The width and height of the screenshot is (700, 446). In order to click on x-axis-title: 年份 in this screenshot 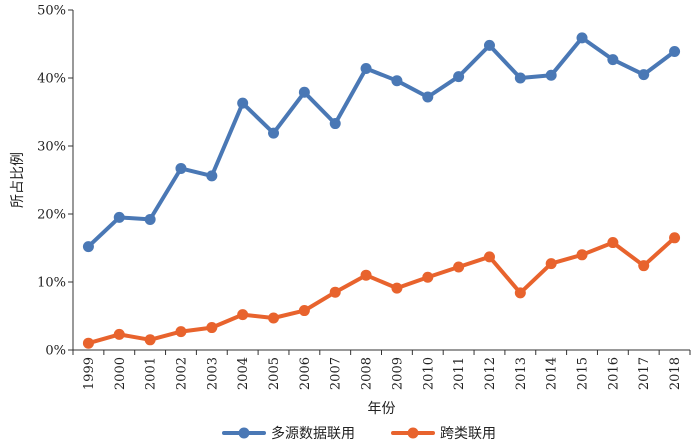, I will do `click(382, 409)`.